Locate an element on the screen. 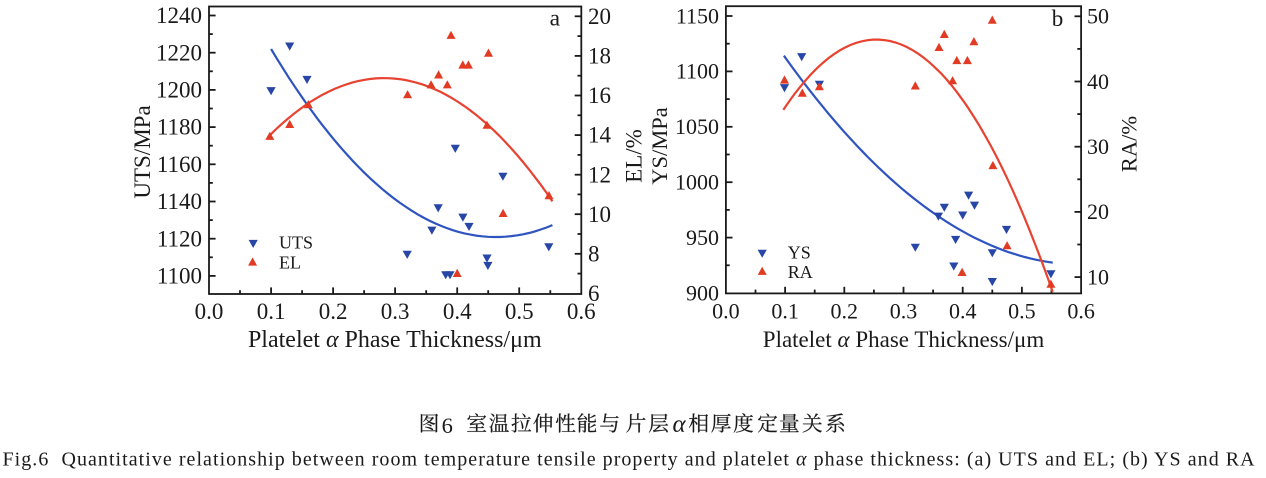 The image size is (1266, 478). svg-text: RA/% is located at coordinates (1129, 144).